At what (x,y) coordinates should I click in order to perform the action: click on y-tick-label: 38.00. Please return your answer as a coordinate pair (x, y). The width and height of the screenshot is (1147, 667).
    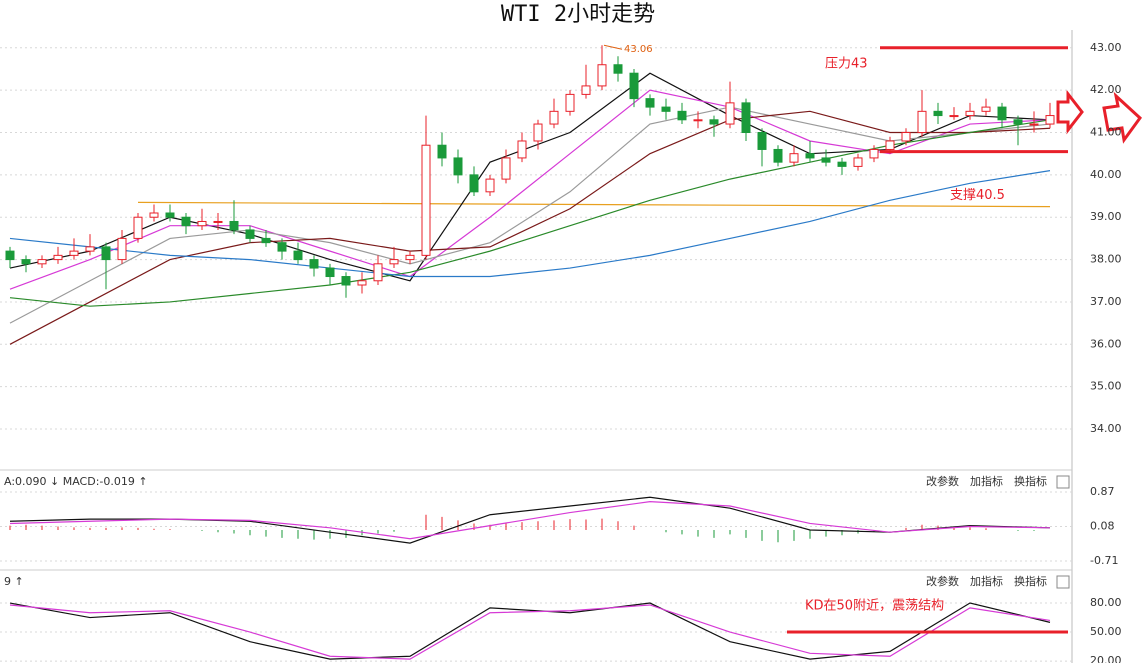
    Looking at the image, I should click on (1106, 259).